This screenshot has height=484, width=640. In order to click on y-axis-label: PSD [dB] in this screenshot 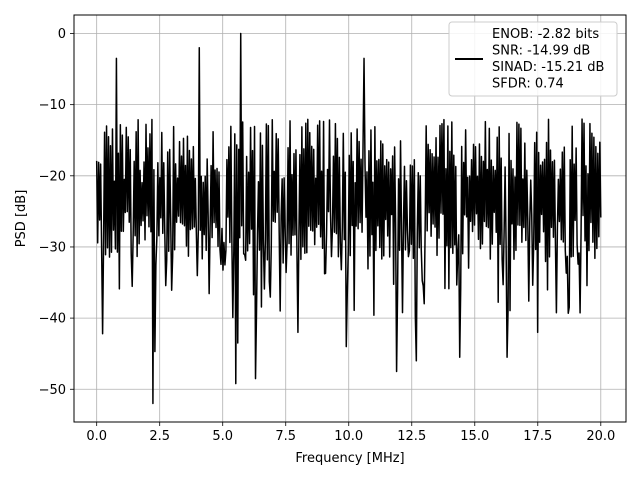, I will do `click(21, 219)`.